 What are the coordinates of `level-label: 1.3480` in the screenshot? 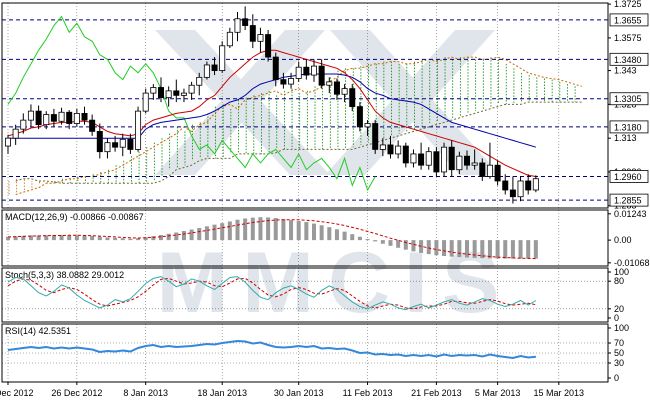 It's located at (628, 60).